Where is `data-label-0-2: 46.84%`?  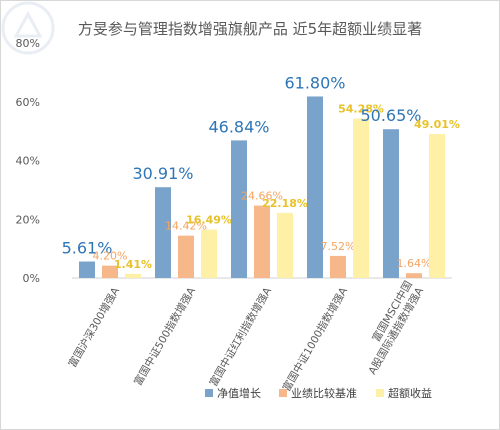
data-label-0-2: 46.84% is located at coordinates (238, 126).